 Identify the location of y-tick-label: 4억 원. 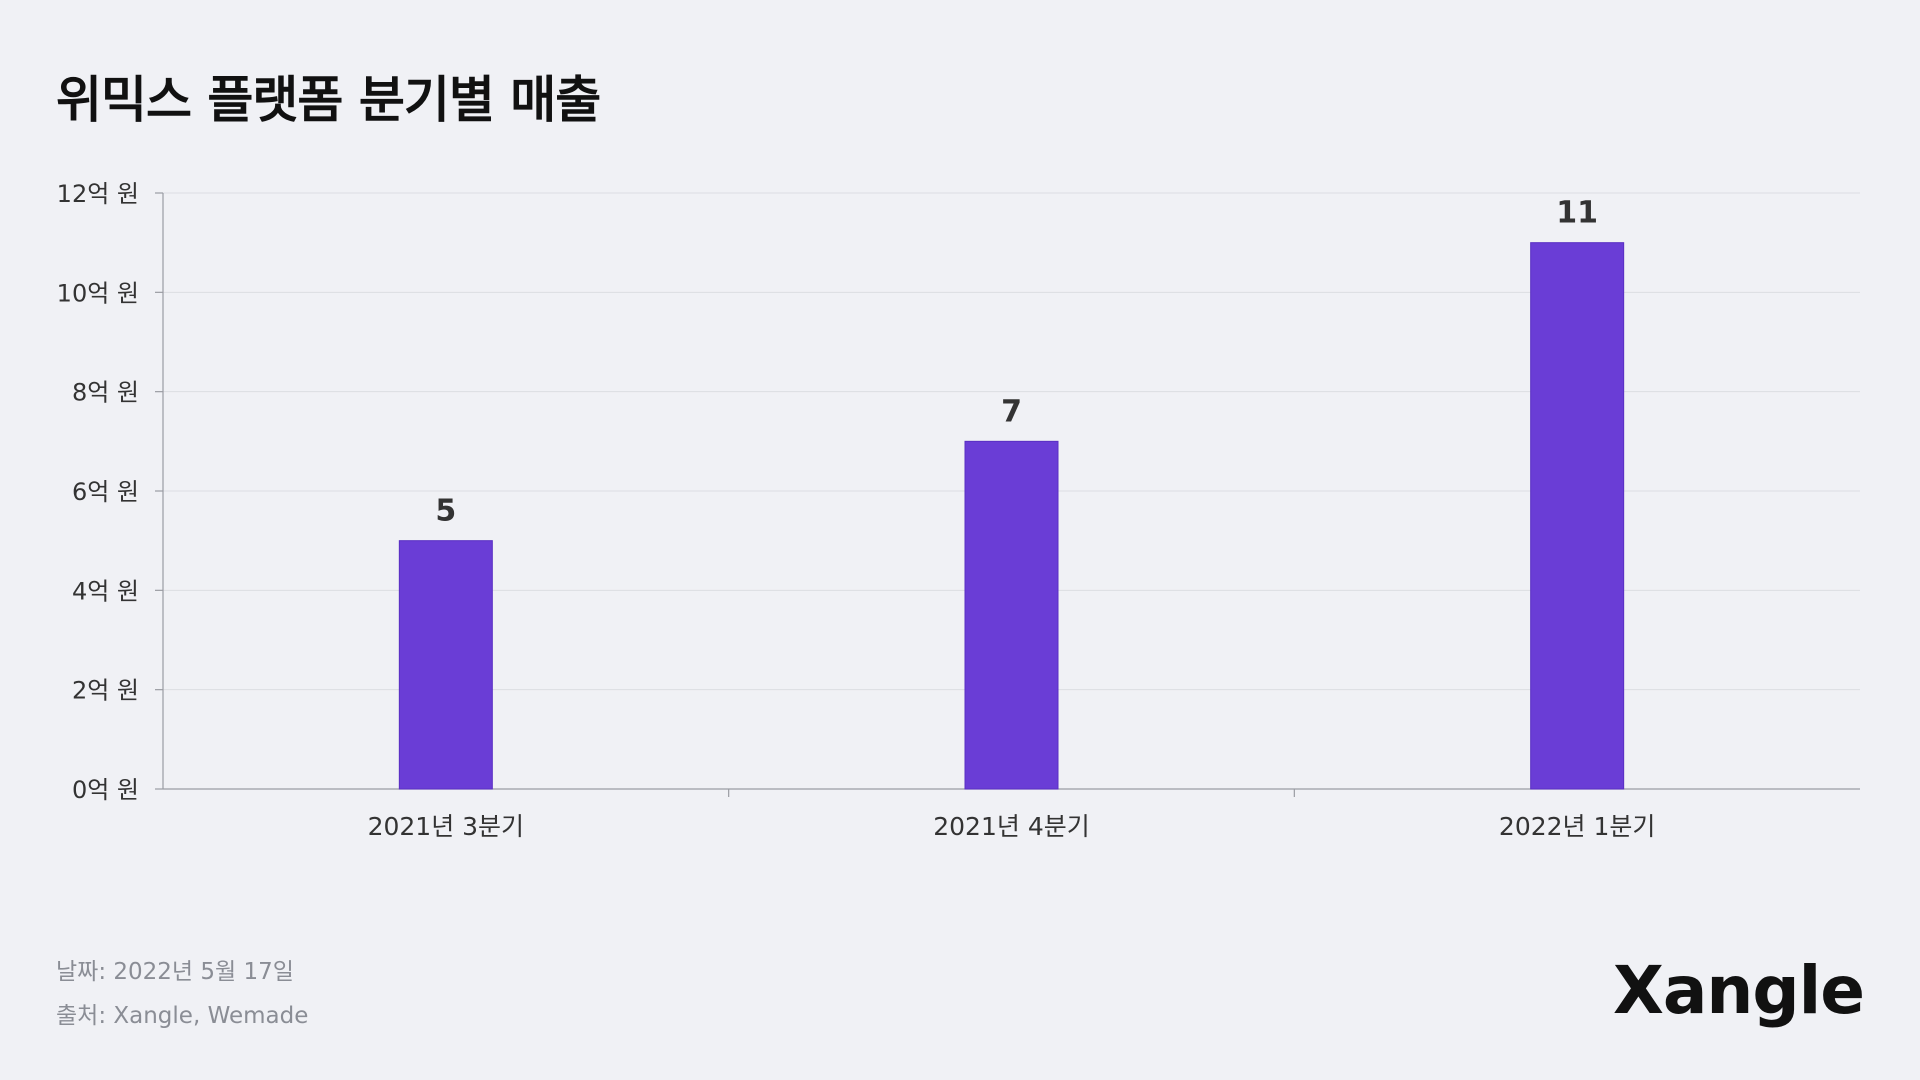
(105, 591).